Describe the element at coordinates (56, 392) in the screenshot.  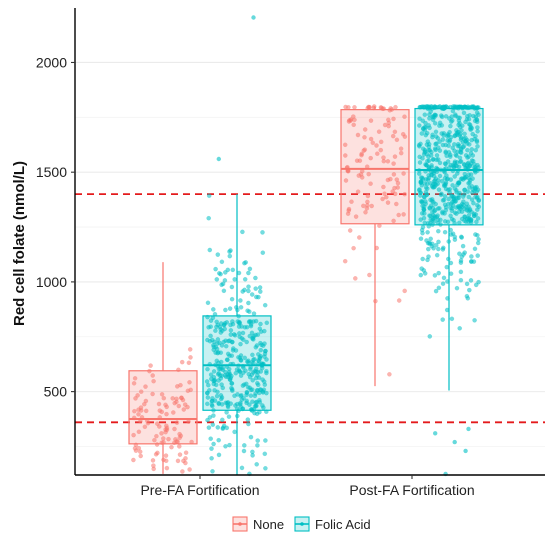
I see `y-tick-label-500: 500` at that location.